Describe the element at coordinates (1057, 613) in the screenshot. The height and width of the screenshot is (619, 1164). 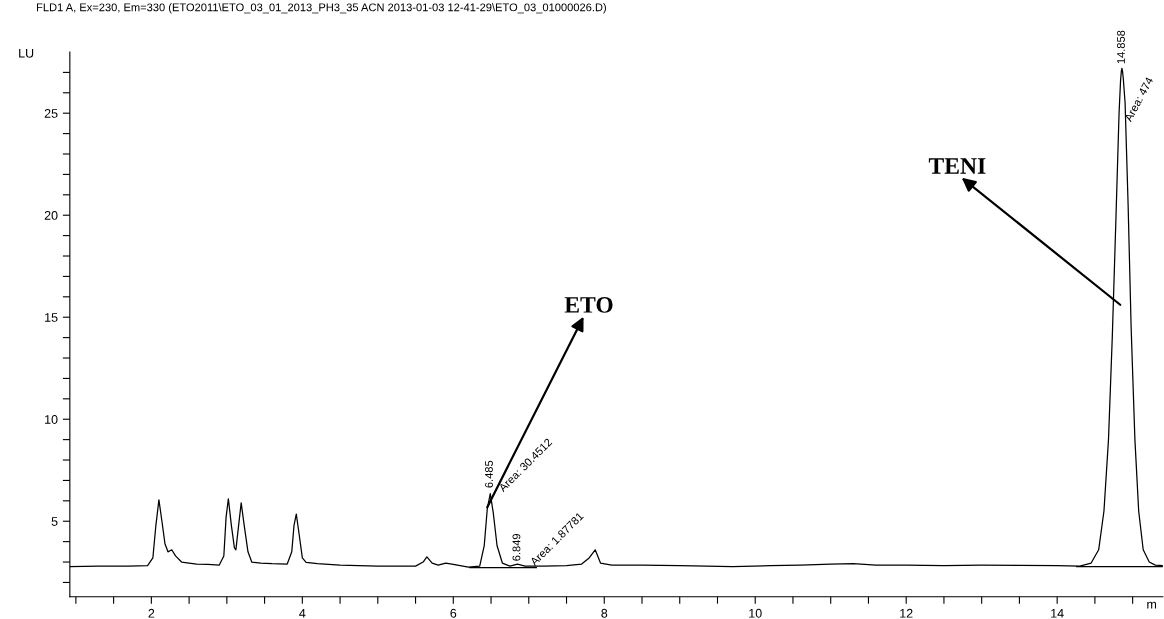
I see `x-tick-label: 14` at that location.